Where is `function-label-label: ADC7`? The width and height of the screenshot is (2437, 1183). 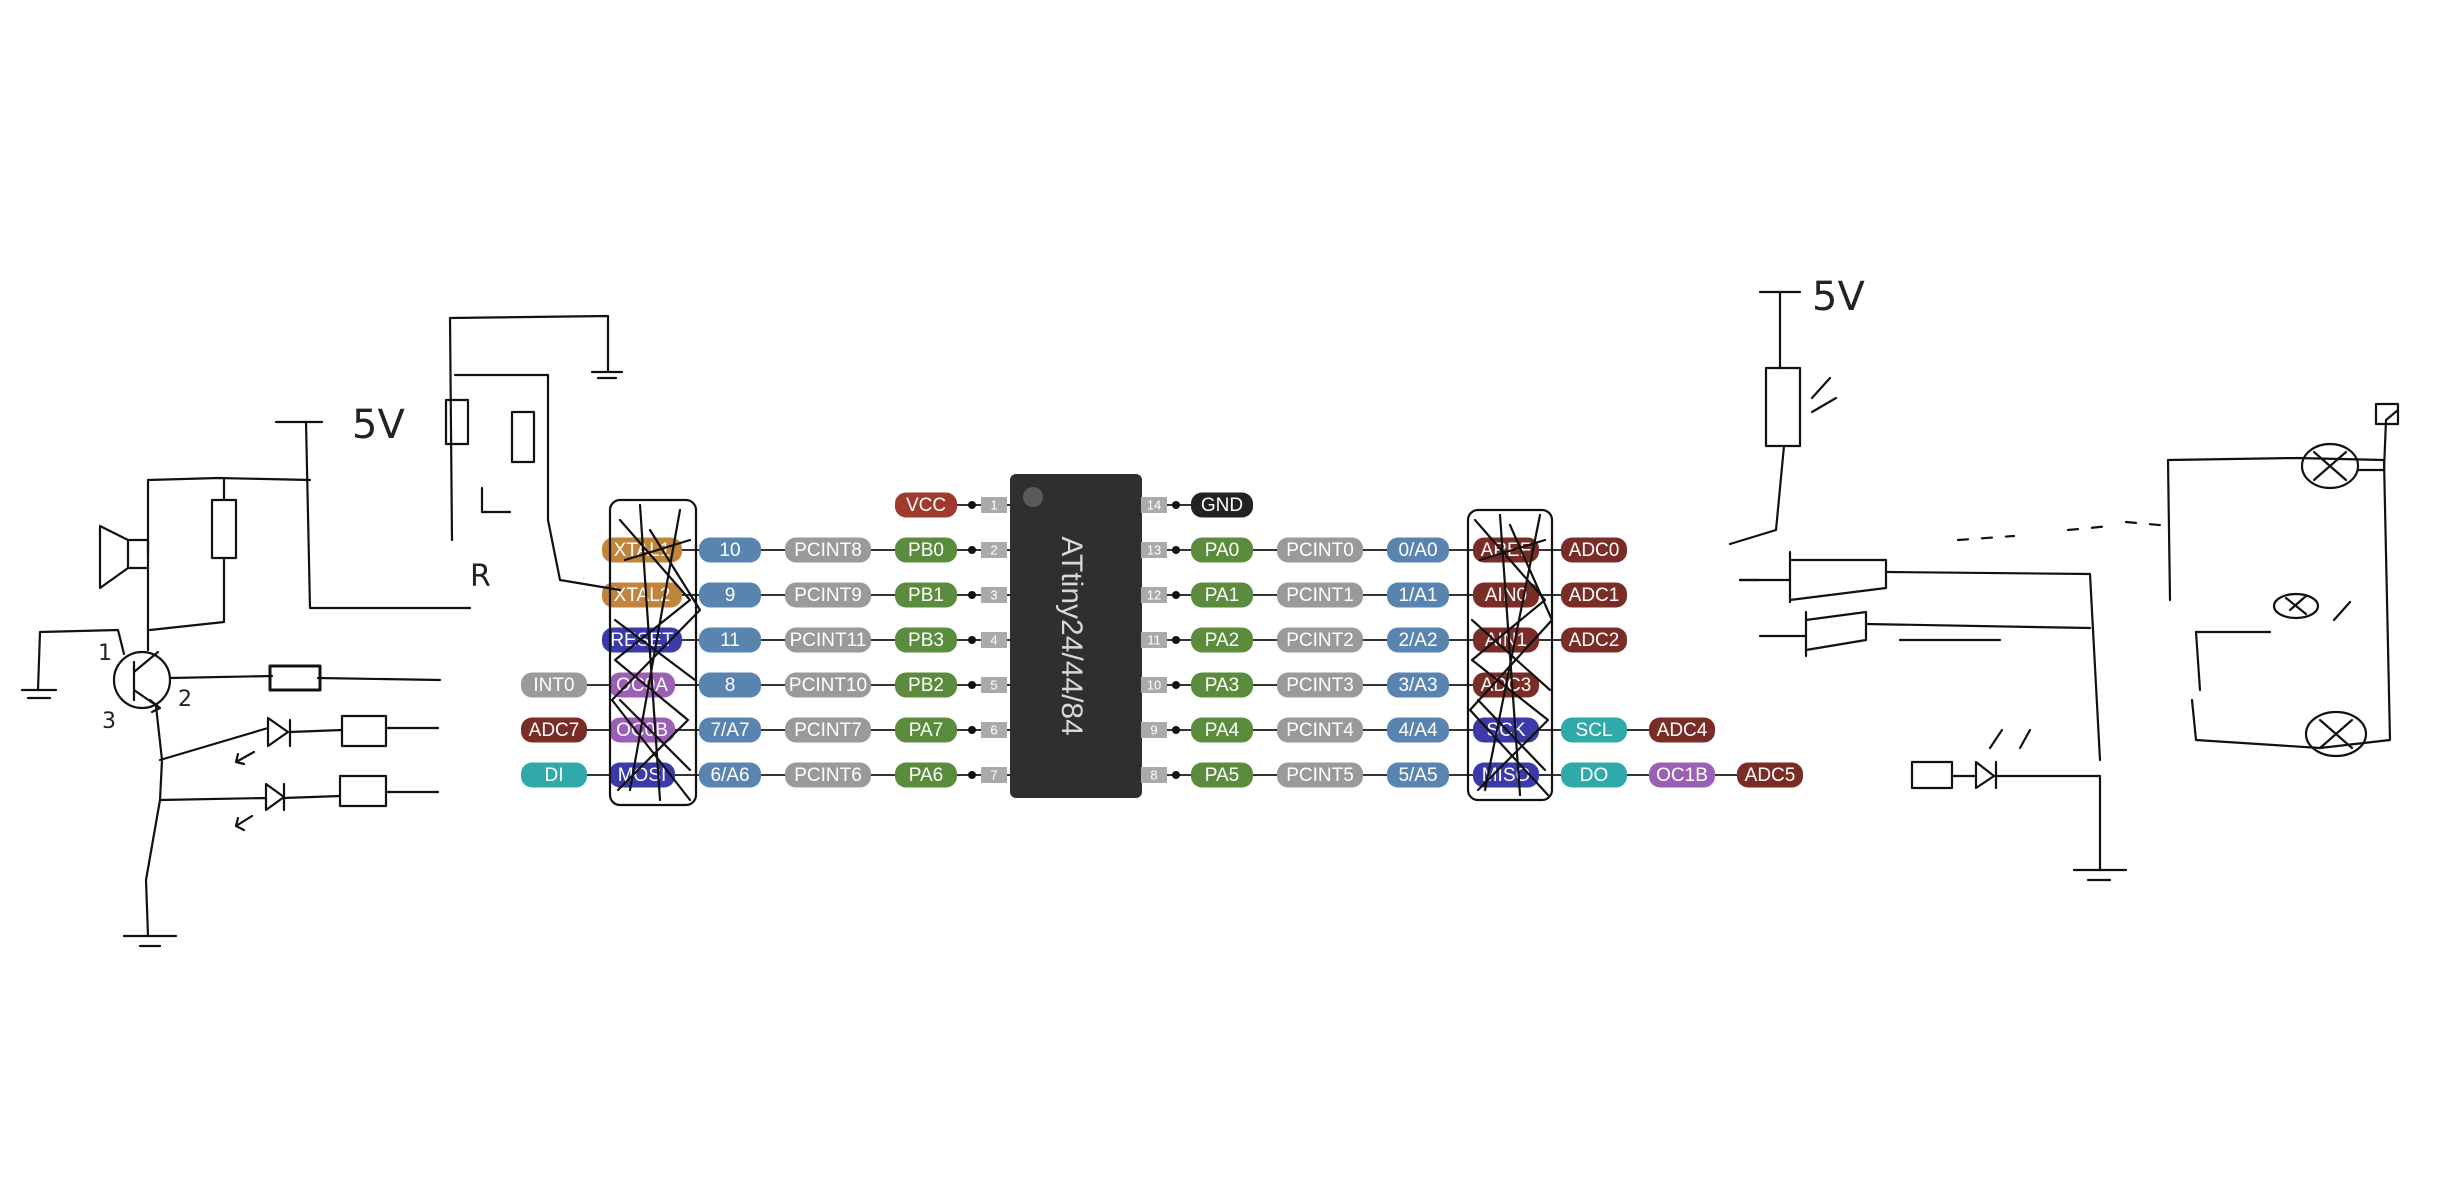 function-label-label: ADC7 is located at coordinates (554, 730).